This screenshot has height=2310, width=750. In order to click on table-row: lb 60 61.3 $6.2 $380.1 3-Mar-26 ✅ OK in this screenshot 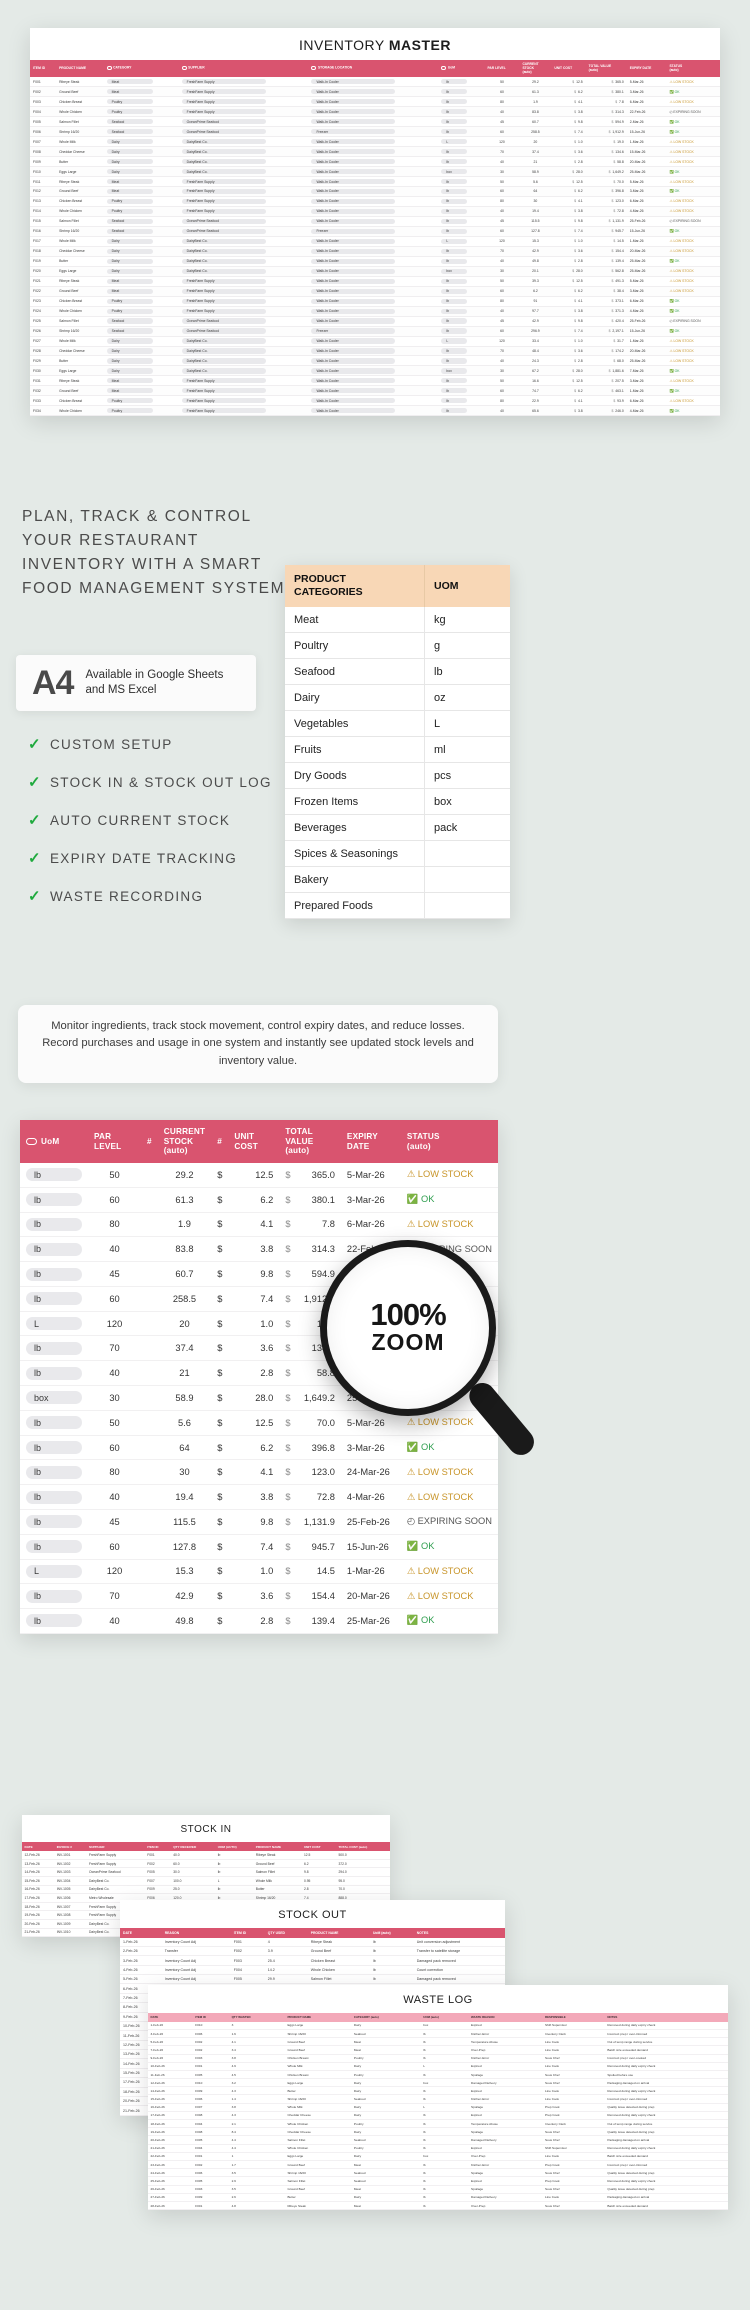, I will do `click(259, 1200)`.